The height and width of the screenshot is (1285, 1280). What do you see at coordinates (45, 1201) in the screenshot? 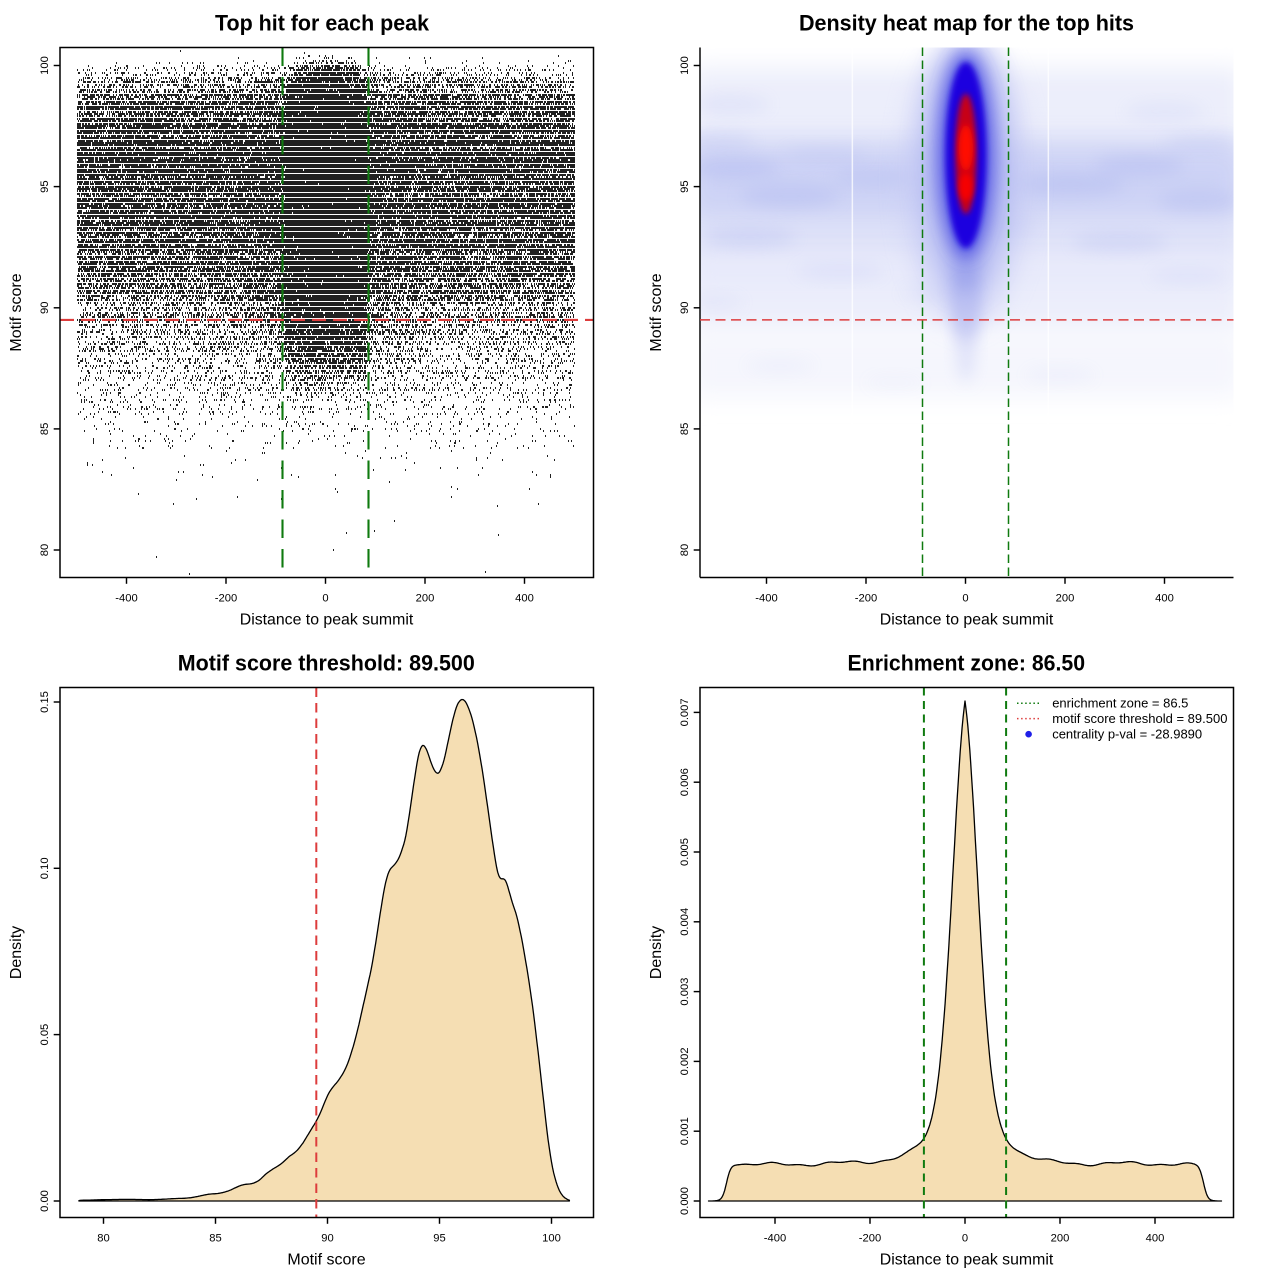
I see `svg-text: 0.00` at bounding box center [45, 1201].